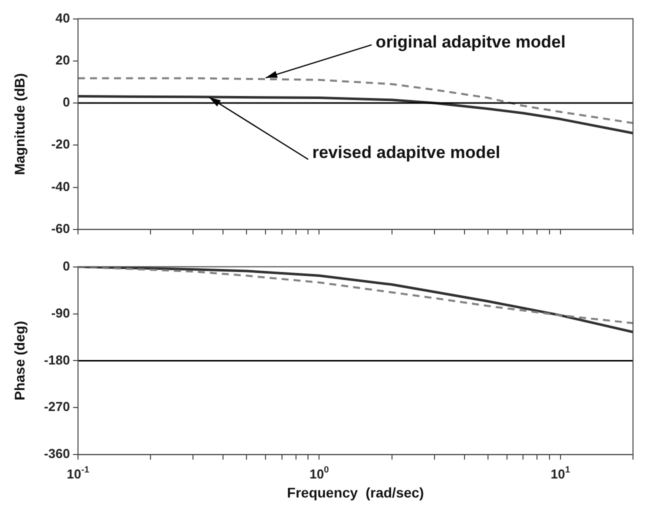  What do you see at coordinates (63, 60) in the screenshot?
I see `y-tick-label: 20` at bounding box center [63, 60].